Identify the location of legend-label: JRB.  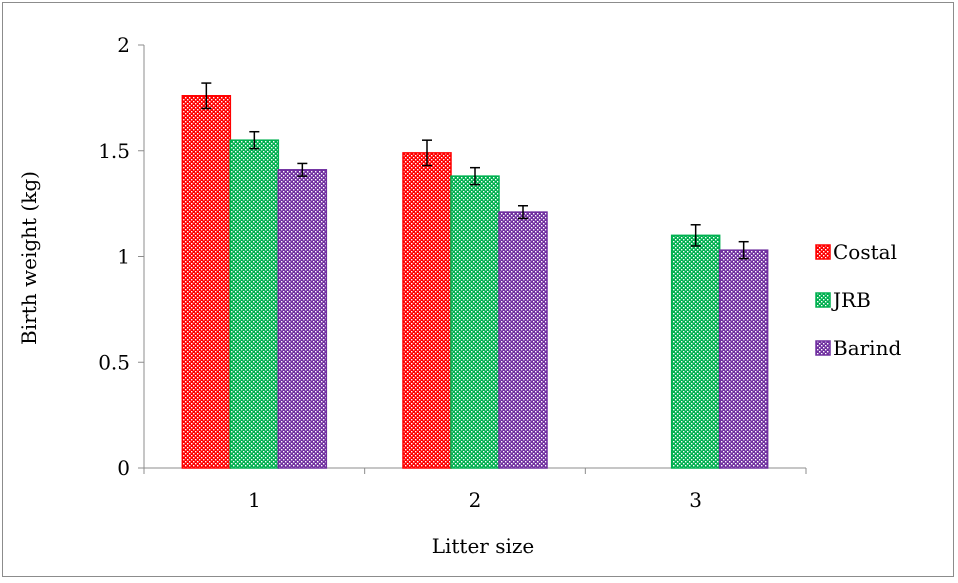
(851, 300).